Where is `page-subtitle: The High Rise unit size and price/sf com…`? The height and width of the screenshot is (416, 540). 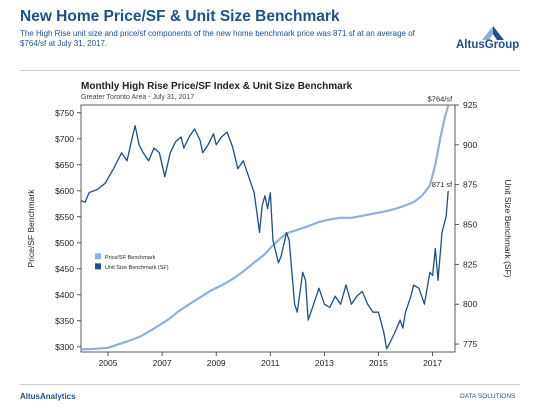
page-subtitle: The High Rise unit size and price/sf com… is located at coordinates (217, 38).